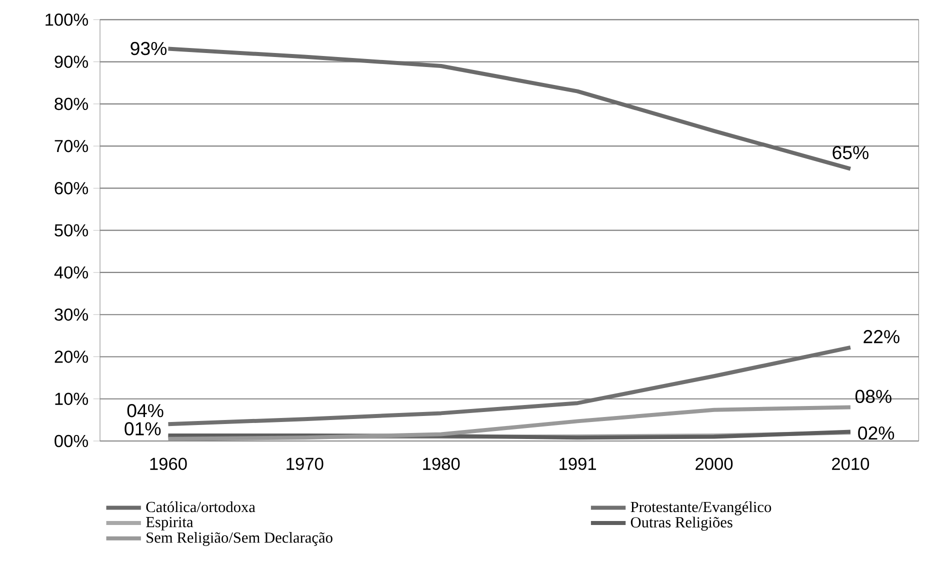  What do you see at coordinates (168, 464) in the screenshot?
I see `x-tick-label: 1960` at bounding box center [168, 464].